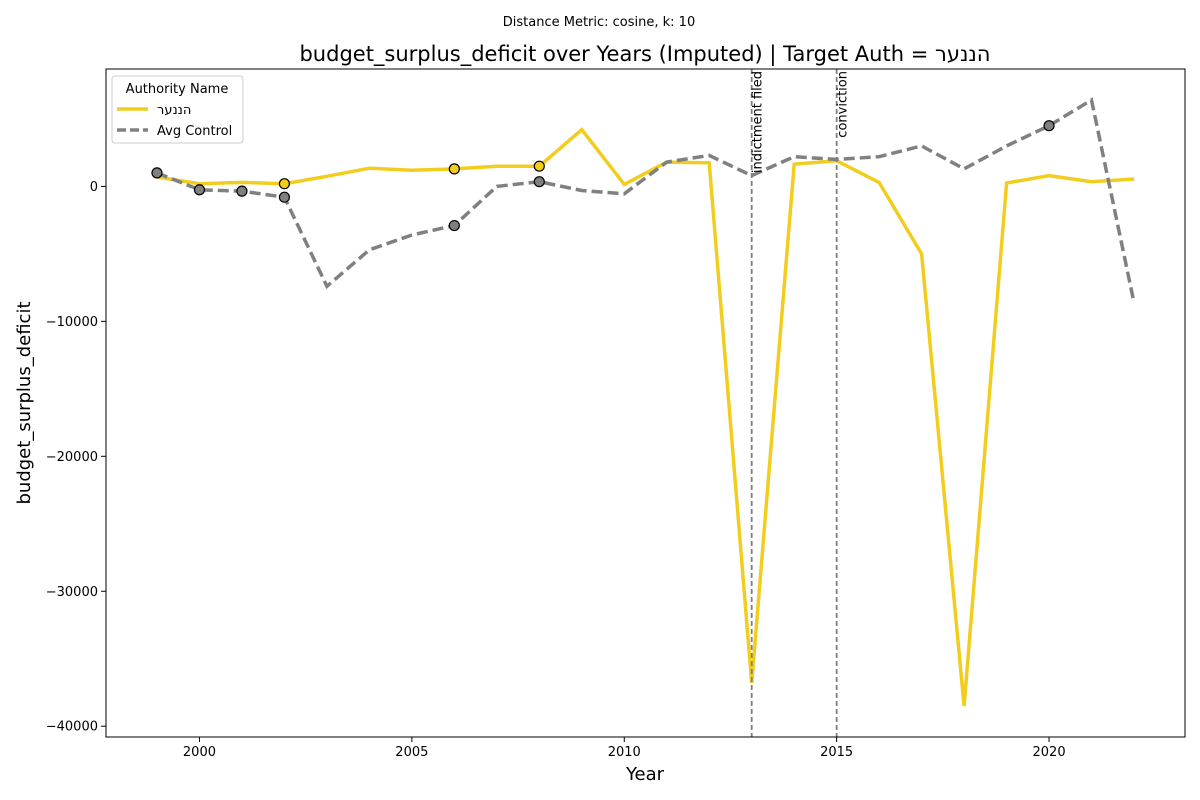 The width and height of the screenshot is (1200, 800). Describe the element at coordinates (72, 592) in the screenshot. I see `y-tick-label: −30000` at that location.